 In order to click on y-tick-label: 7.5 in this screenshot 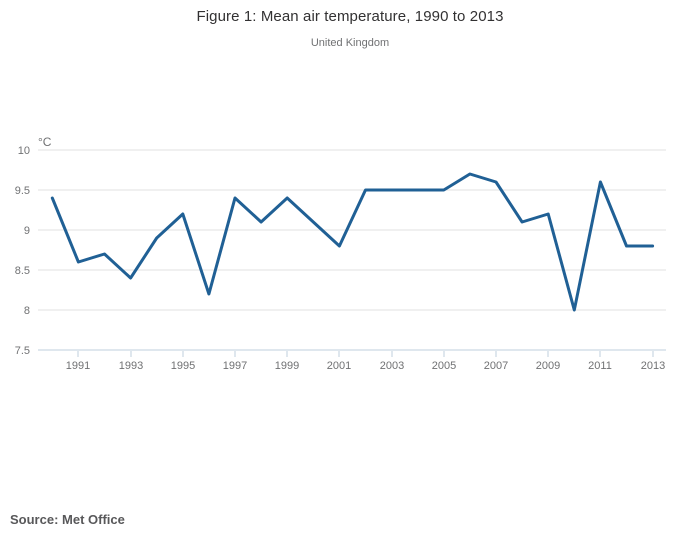, I will do `click(22, 351)`.